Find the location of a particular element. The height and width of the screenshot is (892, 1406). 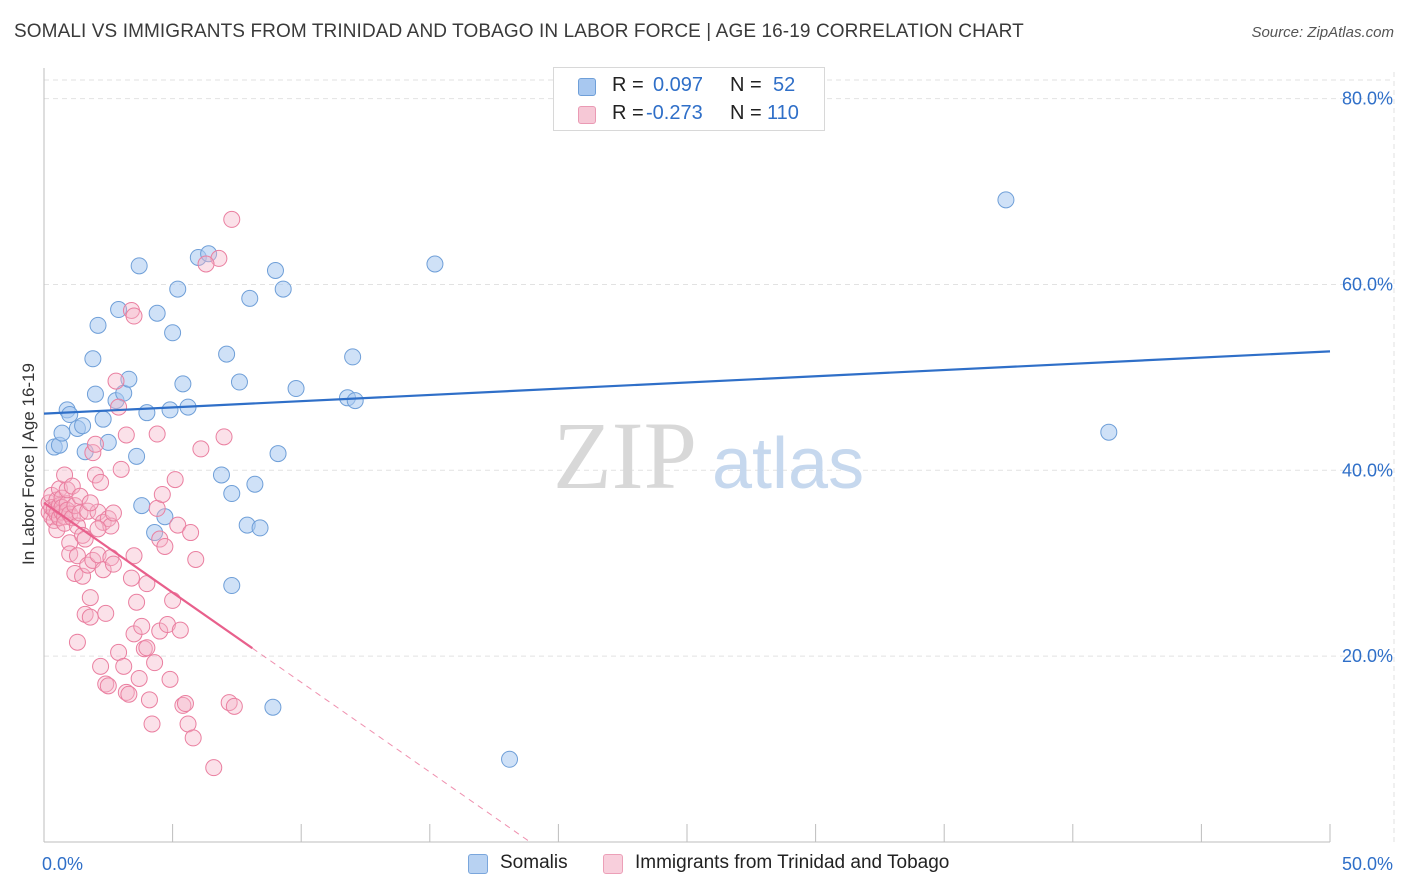

legend-label-somalis: Somalis is located at coordinates (534, 862).